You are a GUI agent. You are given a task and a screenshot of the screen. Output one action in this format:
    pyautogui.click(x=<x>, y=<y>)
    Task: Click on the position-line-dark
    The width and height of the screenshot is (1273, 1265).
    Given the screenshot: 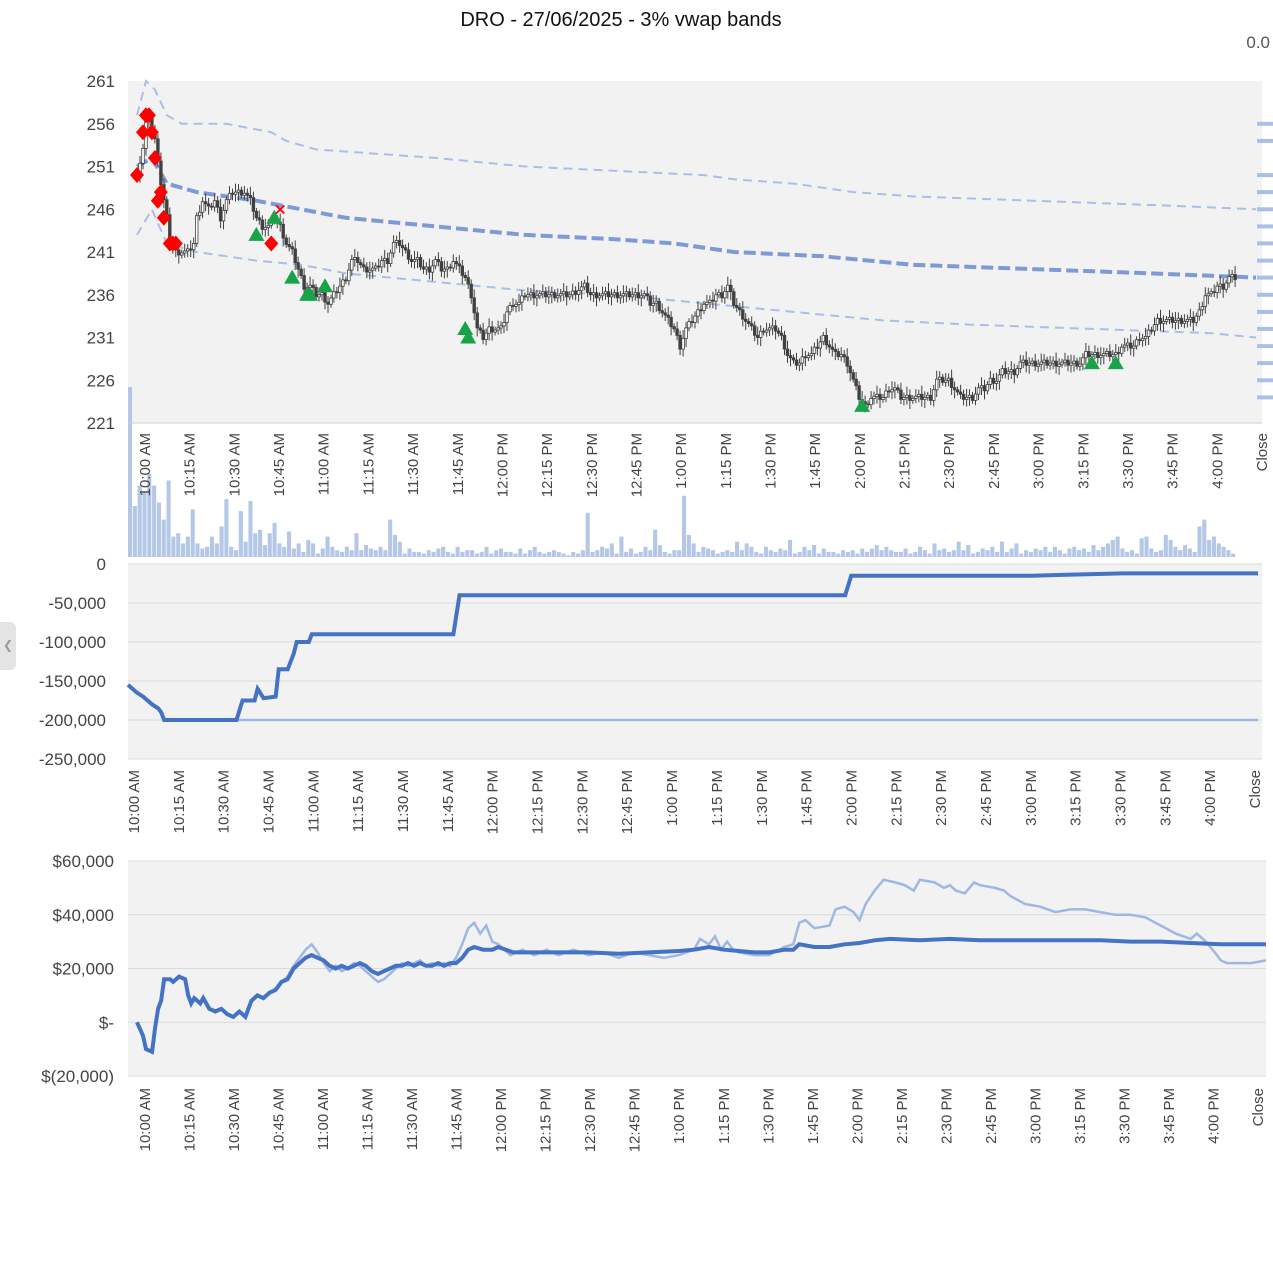 What is the action you would take?
    pyautogui.click(x=692, y=646)
    